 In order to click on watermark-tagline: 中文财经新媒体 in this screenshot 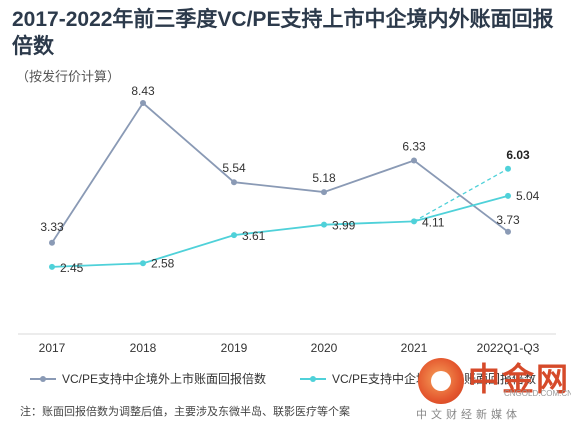, I will do `click(468, 415)`.